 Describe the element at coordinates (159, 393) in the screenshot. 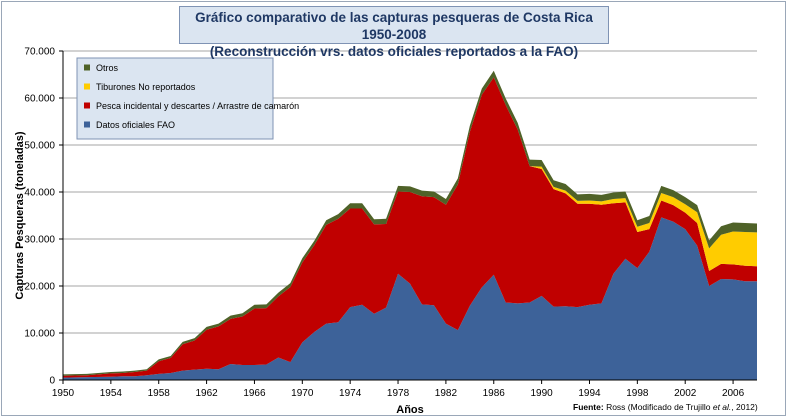

I see `x-tick-label: 1958` at that location.